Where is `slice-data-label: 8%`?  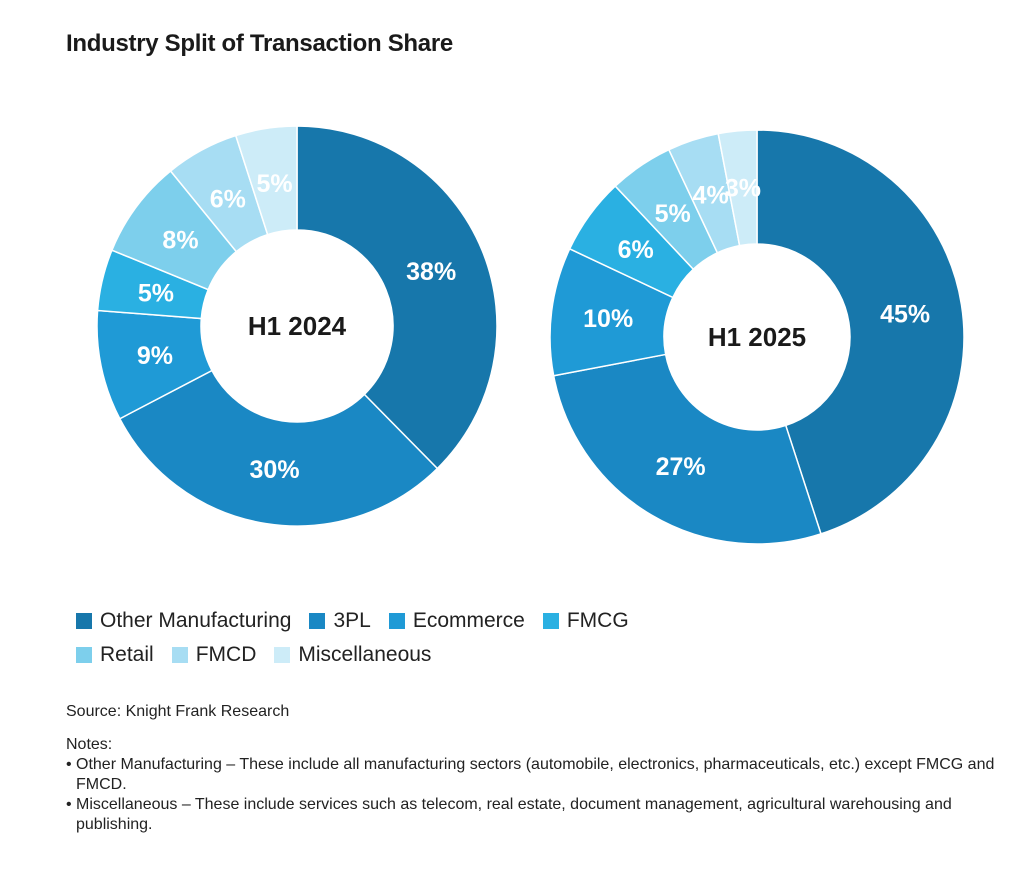 slice-data-label: 8% is located at coordinates (180, 241).